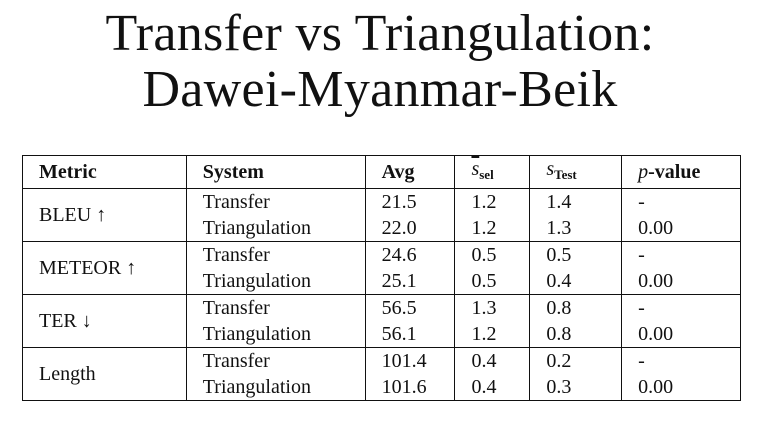 The width and height of the screenshot is (760, 423). Describe the element at coordinates (380, 33) in the screenshot. I see `title-line-1: Transfer vs Triangulation:` at that location.